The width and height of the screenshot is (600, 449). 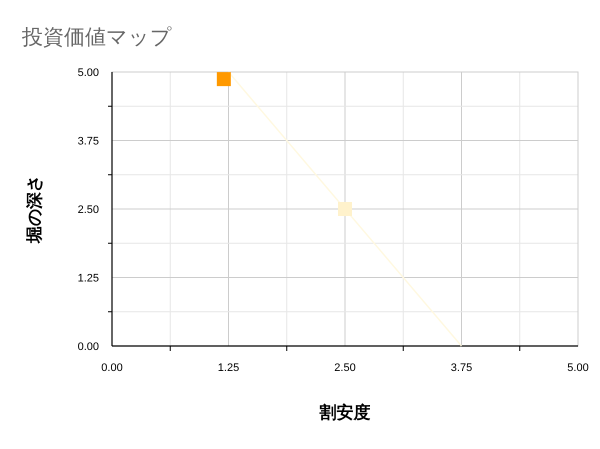 What do you see at coordinates (88, 73) in the screenshot?
I see `y-tick-label: 5.00` at bounding box center [88, 73].